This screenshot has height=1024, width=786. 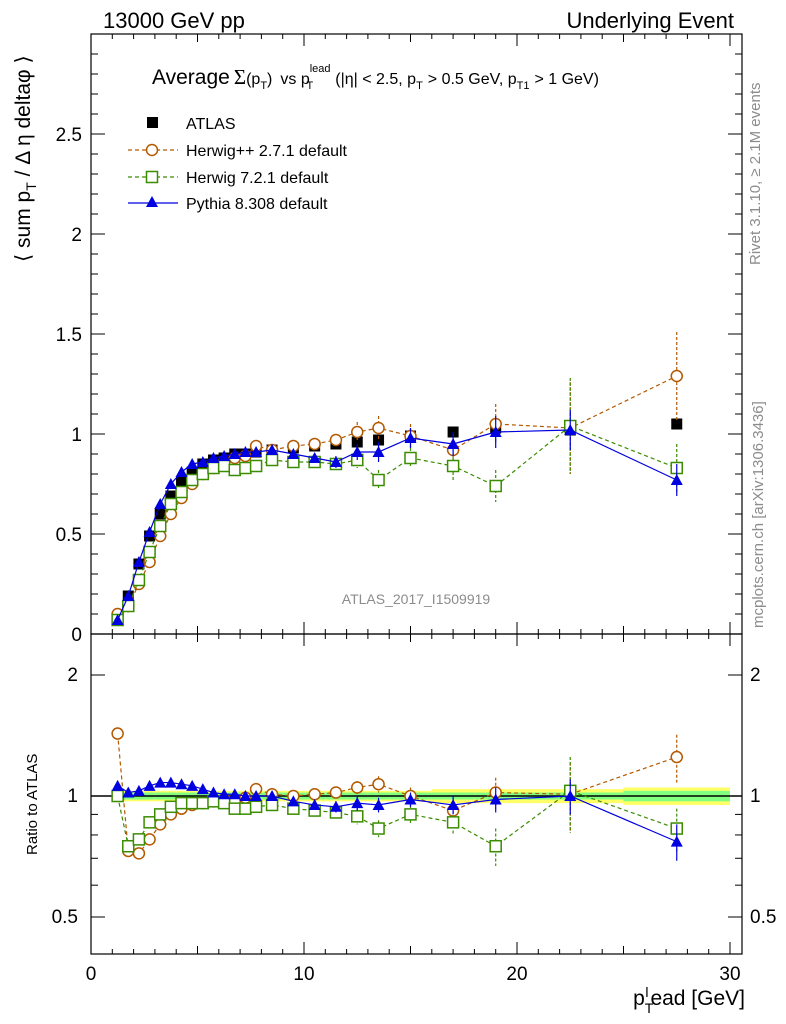 What do you see at coordinates (758, 514) in the screenshot?
I see `mcplots-label: mcplots.cern.ch [arXiv:1306.3436]` at bounding box center [758, 514].